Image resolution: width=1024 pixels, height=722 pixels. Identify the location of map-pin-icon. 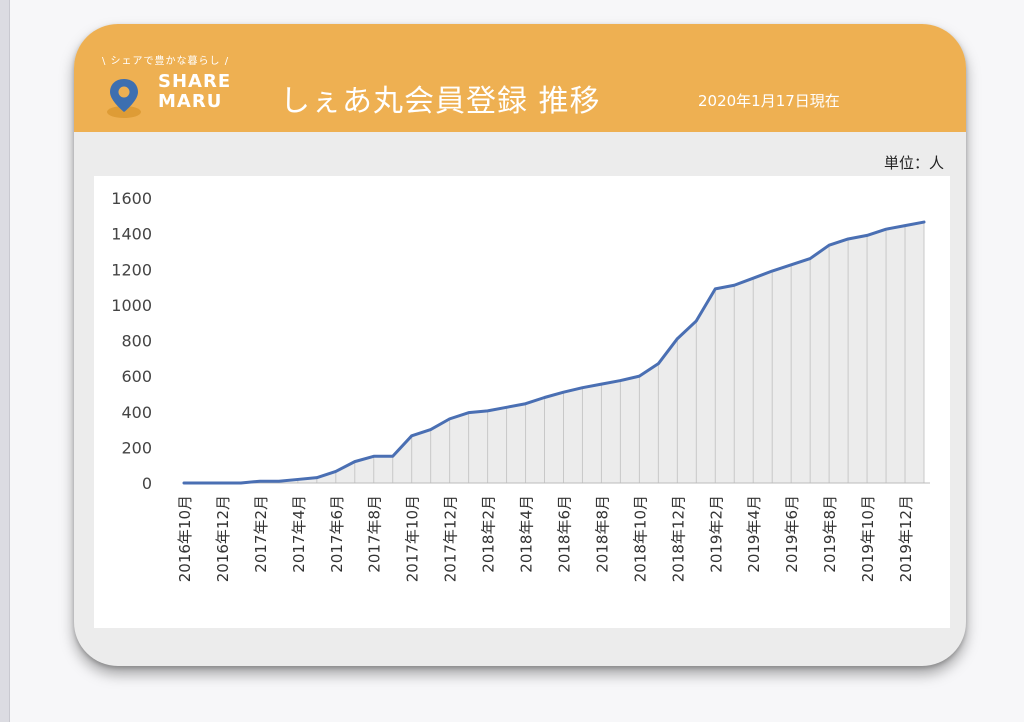
(124, 98).